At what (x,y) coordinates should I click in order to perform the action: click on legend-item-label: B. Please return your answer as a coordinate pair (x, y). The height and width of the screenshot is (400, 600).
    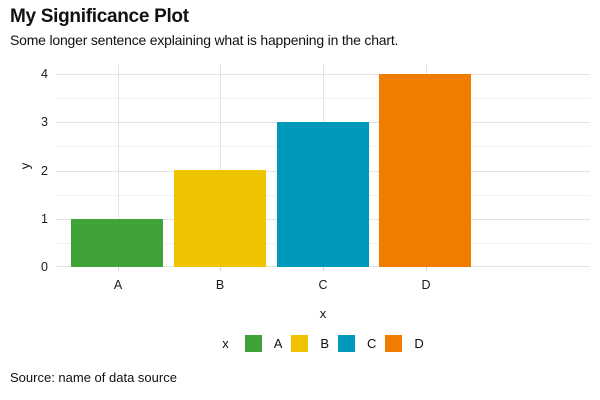
    Looking at the image, I should click on (325, 343).